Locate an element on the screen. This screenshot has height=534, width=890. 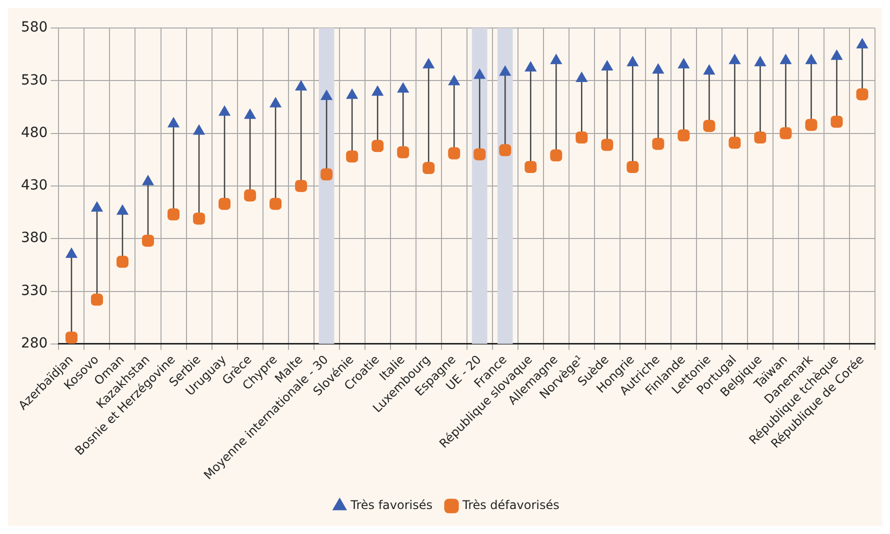
y-tick-label: 330 is located at coordinates (34, 290).